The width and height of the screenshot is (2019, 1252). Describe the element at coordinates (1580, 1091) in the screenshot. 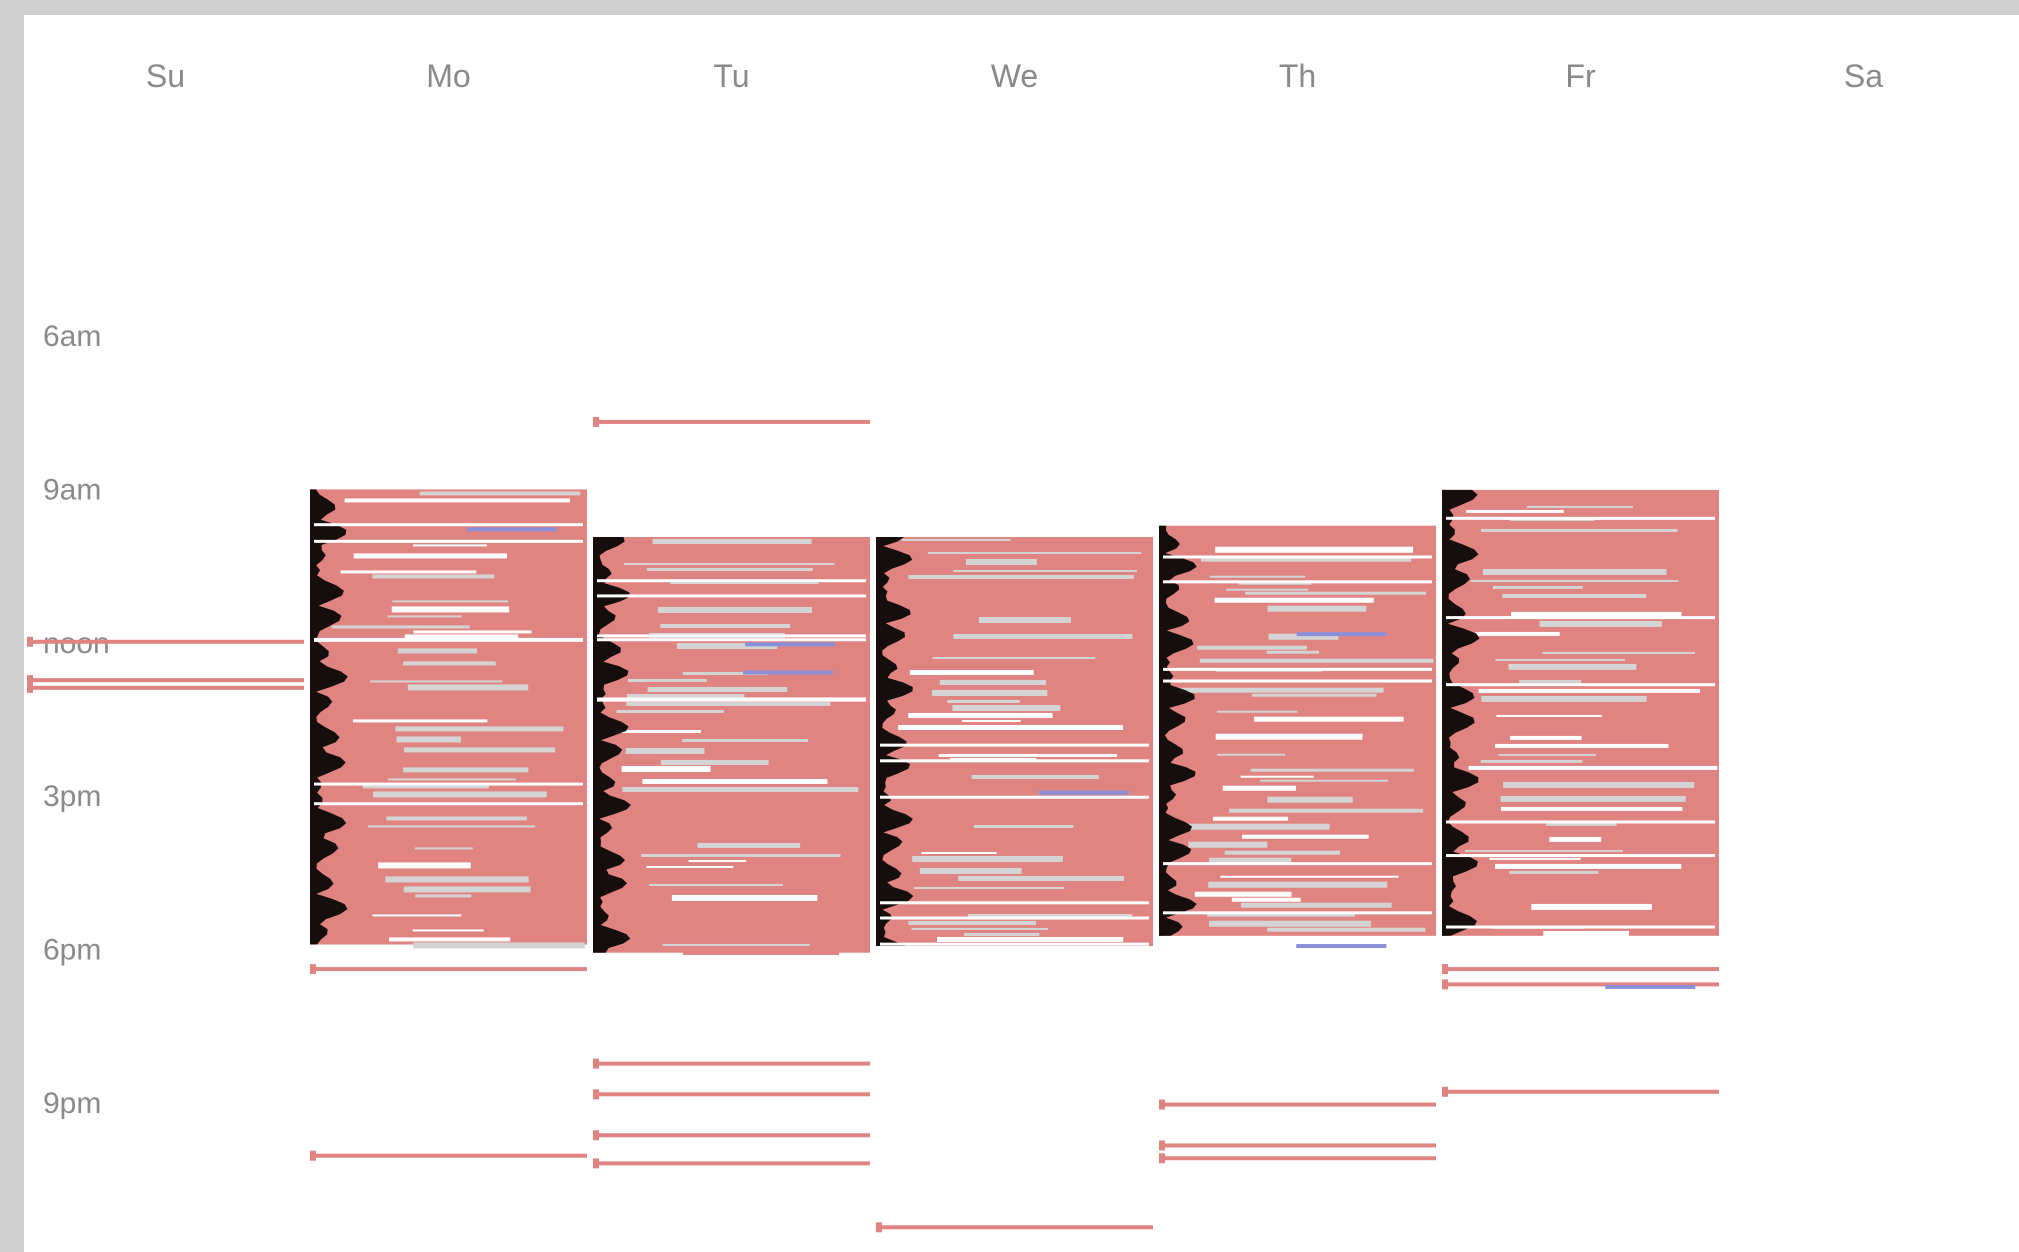

I see `session-line-fr` at that location.